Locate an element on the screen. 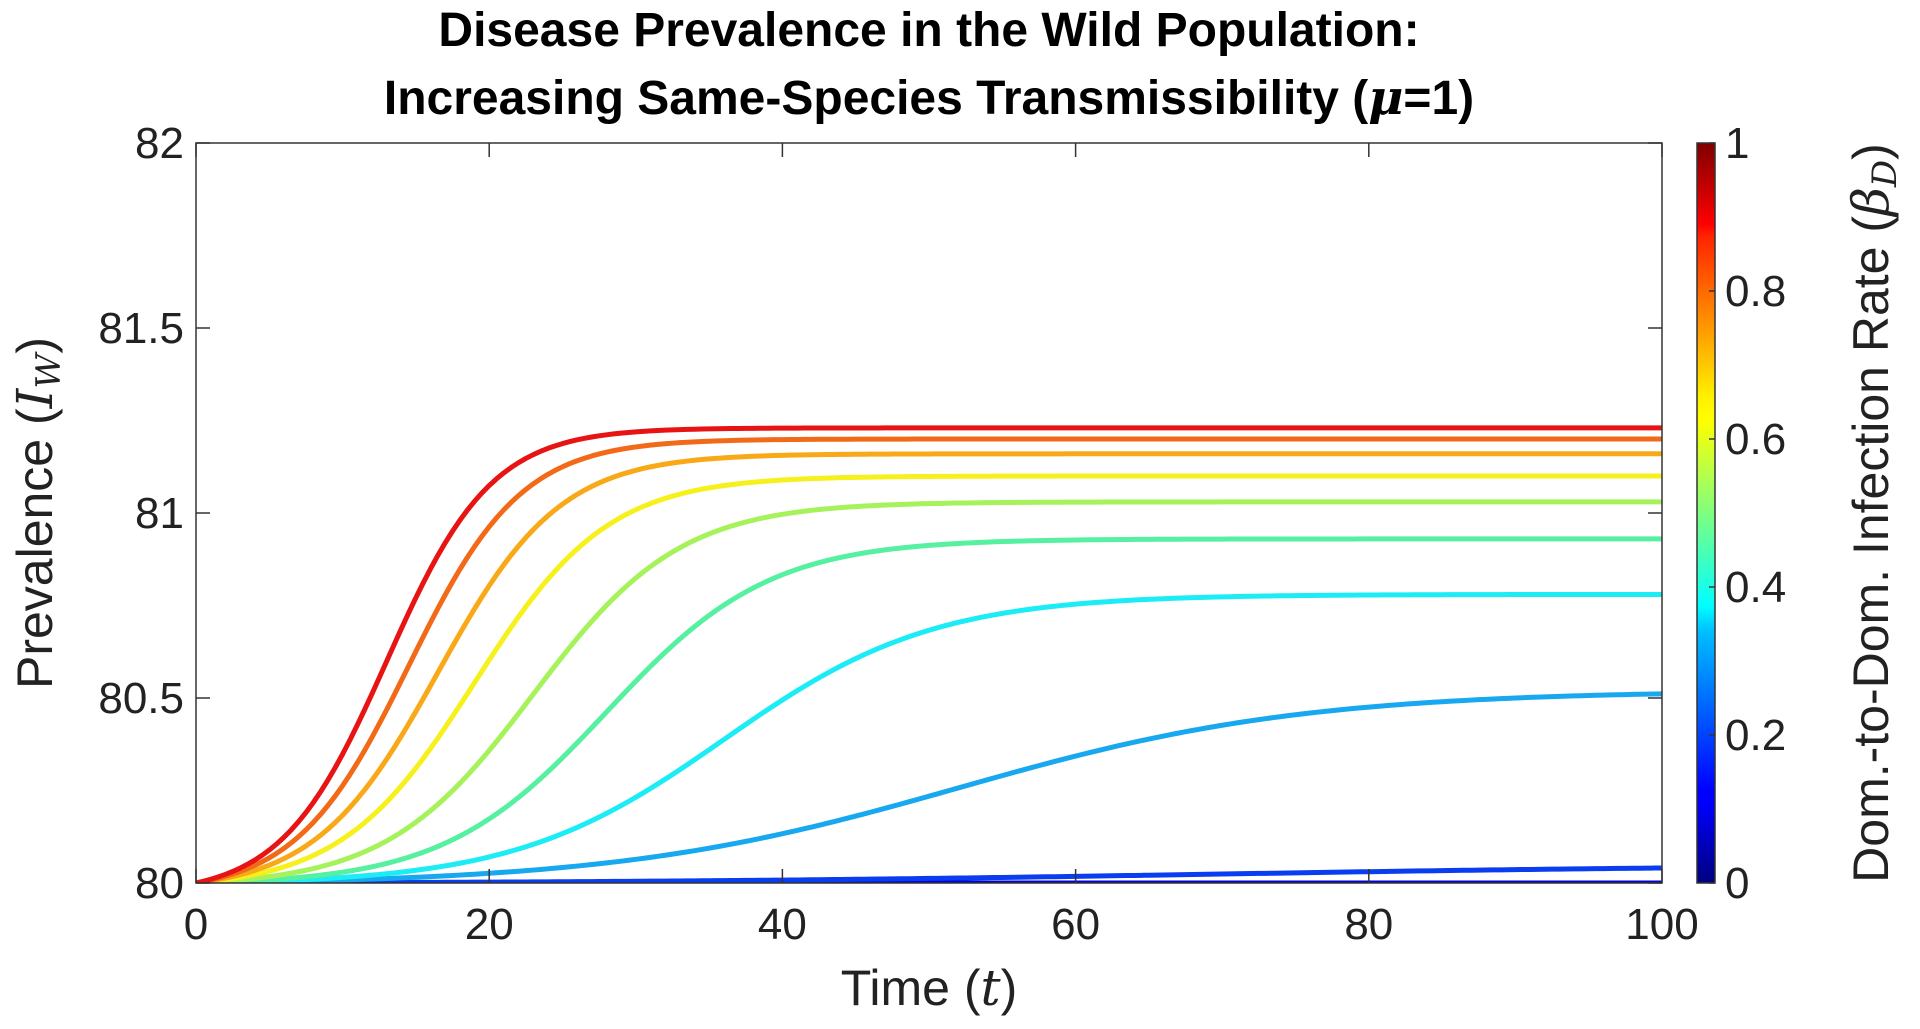 Image resolution: width=1920 pixels, height=1029 pixels. y-axis-label-prefix: Prevalence ( is located at coordinates (35, 548).